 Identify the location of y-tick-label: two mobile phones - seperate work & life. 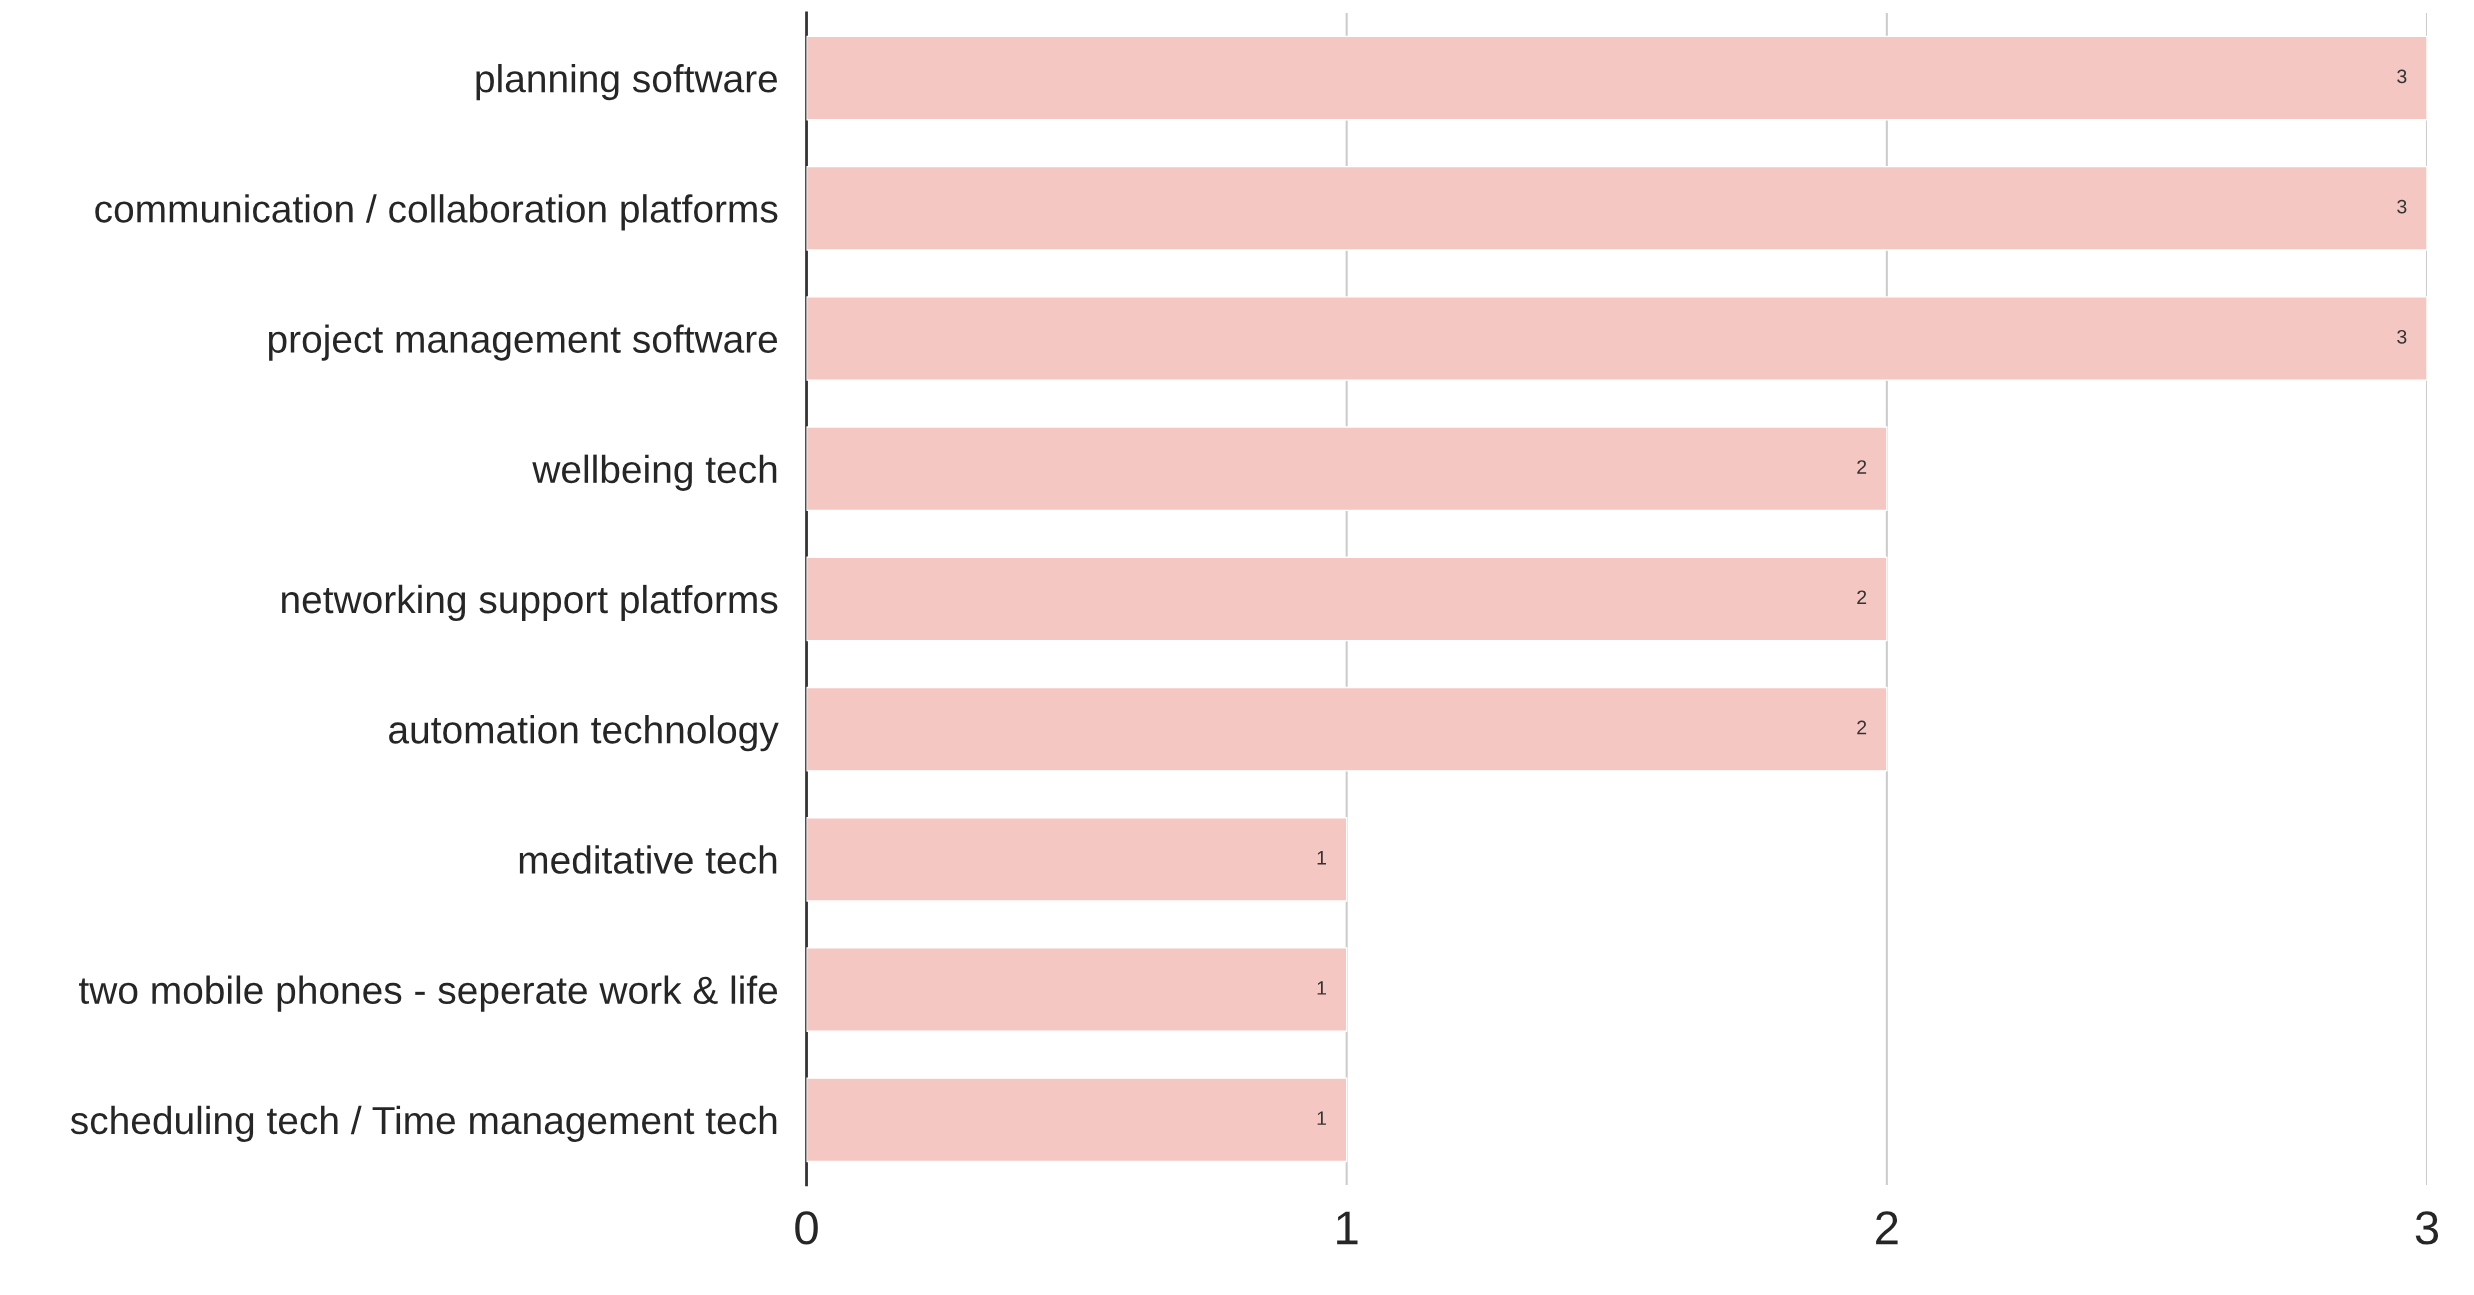
(428, 993).